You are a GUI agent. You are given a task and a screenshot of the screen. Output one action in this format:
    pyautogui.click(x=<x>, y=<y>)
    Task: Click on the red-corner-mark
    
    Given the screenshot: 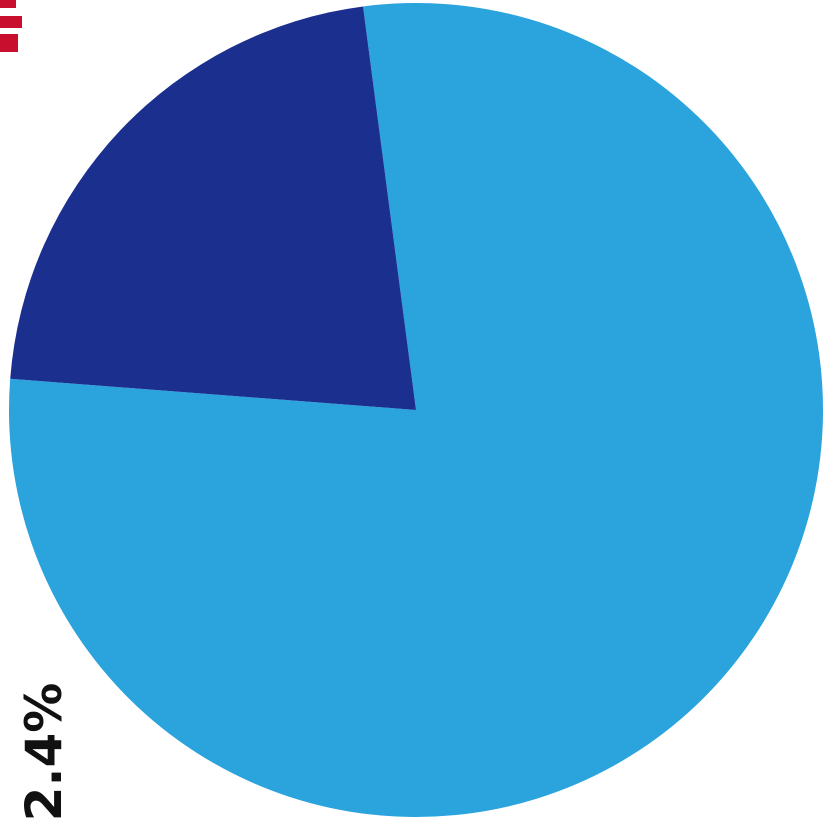 What is the action you would take?
    pyautogui.click(x=12, y=27)
    